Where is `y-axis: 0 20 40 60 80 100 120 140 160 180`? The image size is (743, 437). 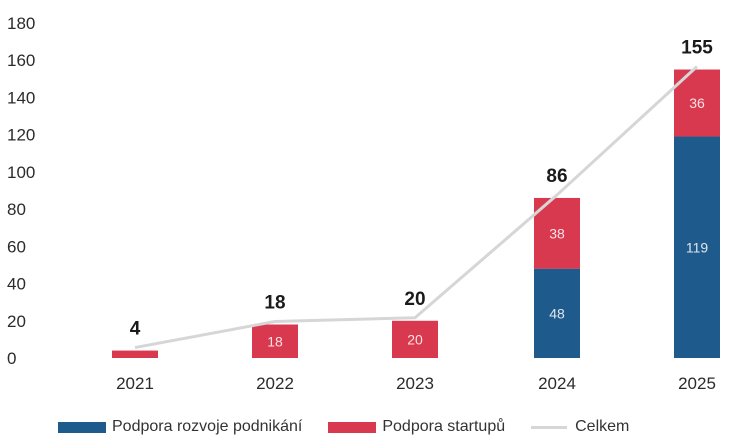
y-axis: 0 20 40 60 80 100 120 140 160 180 is located at coordinates (21, 191).